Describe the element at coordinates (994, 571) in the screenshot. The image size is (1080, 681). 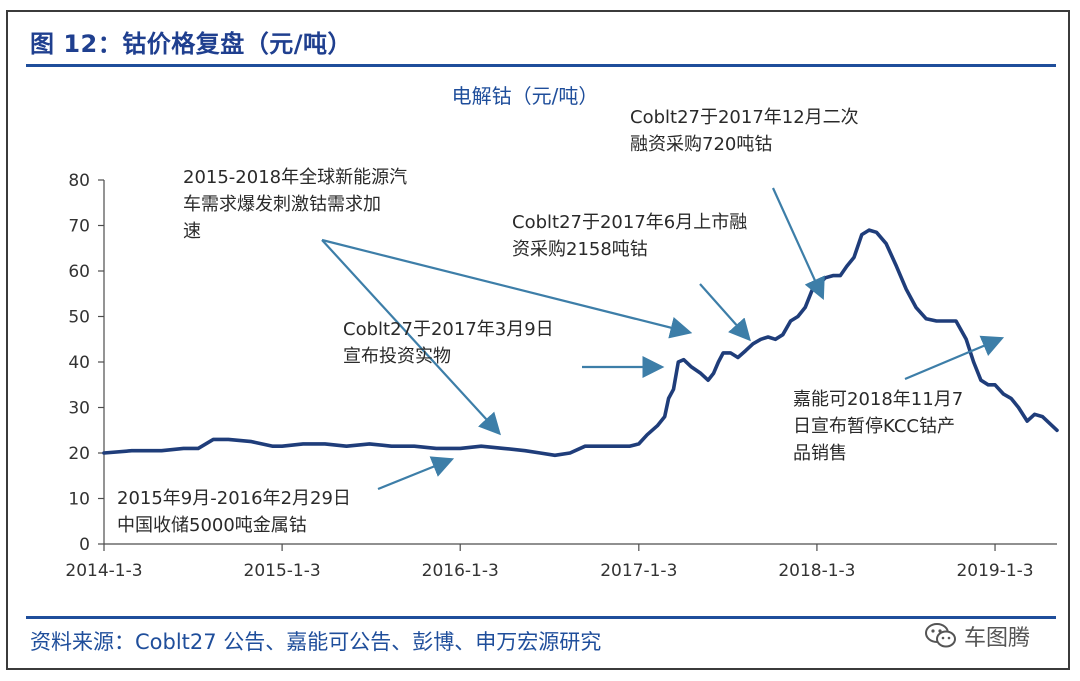
I see `x-tick-label: 2019-1-3` at that location.